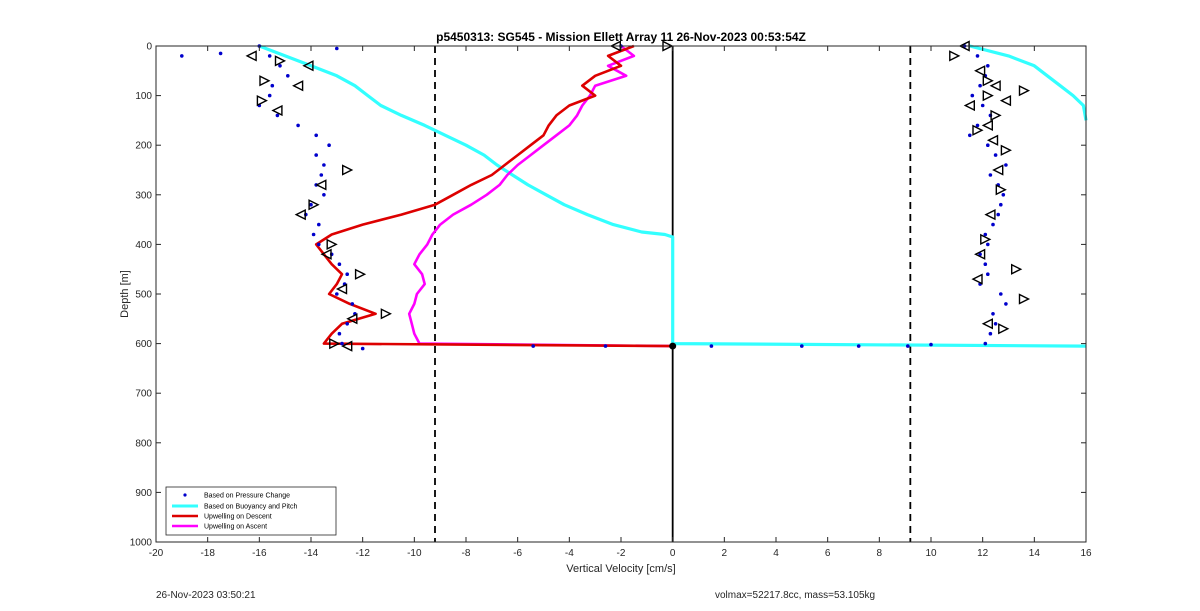  Describe the element at coordinates (1028, 82) in the screenshot. I see `series-line-buoyancy-ascent` at that location.